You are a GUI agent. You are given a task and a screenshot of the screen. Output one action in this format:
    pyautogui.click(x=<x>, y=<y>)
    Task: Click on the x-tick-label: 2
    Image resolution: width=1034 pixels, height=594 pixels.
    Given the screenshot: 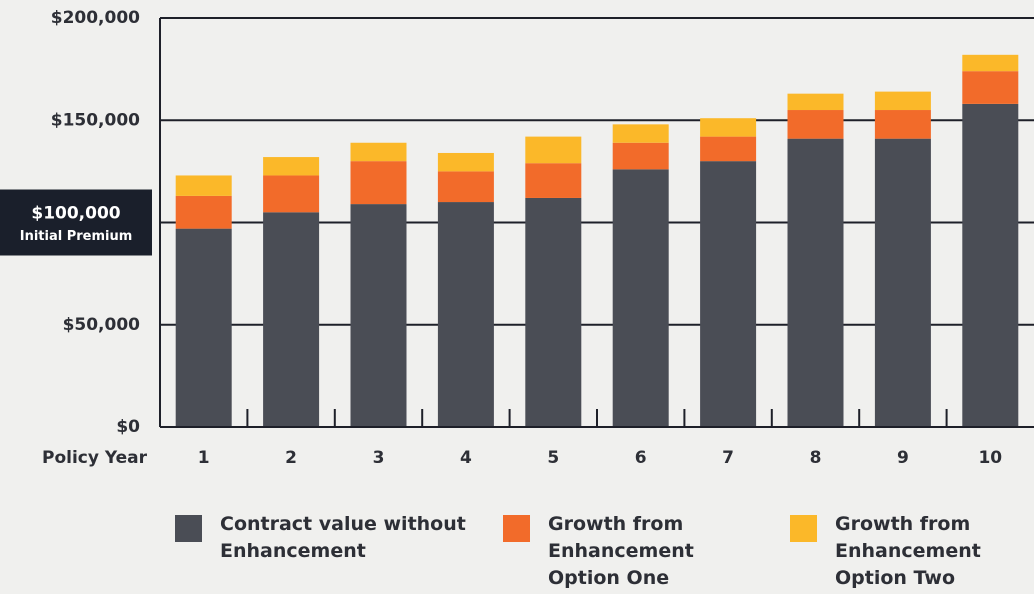 What is the action you would take?
    pyautogui.click(x=291, y=458)
    